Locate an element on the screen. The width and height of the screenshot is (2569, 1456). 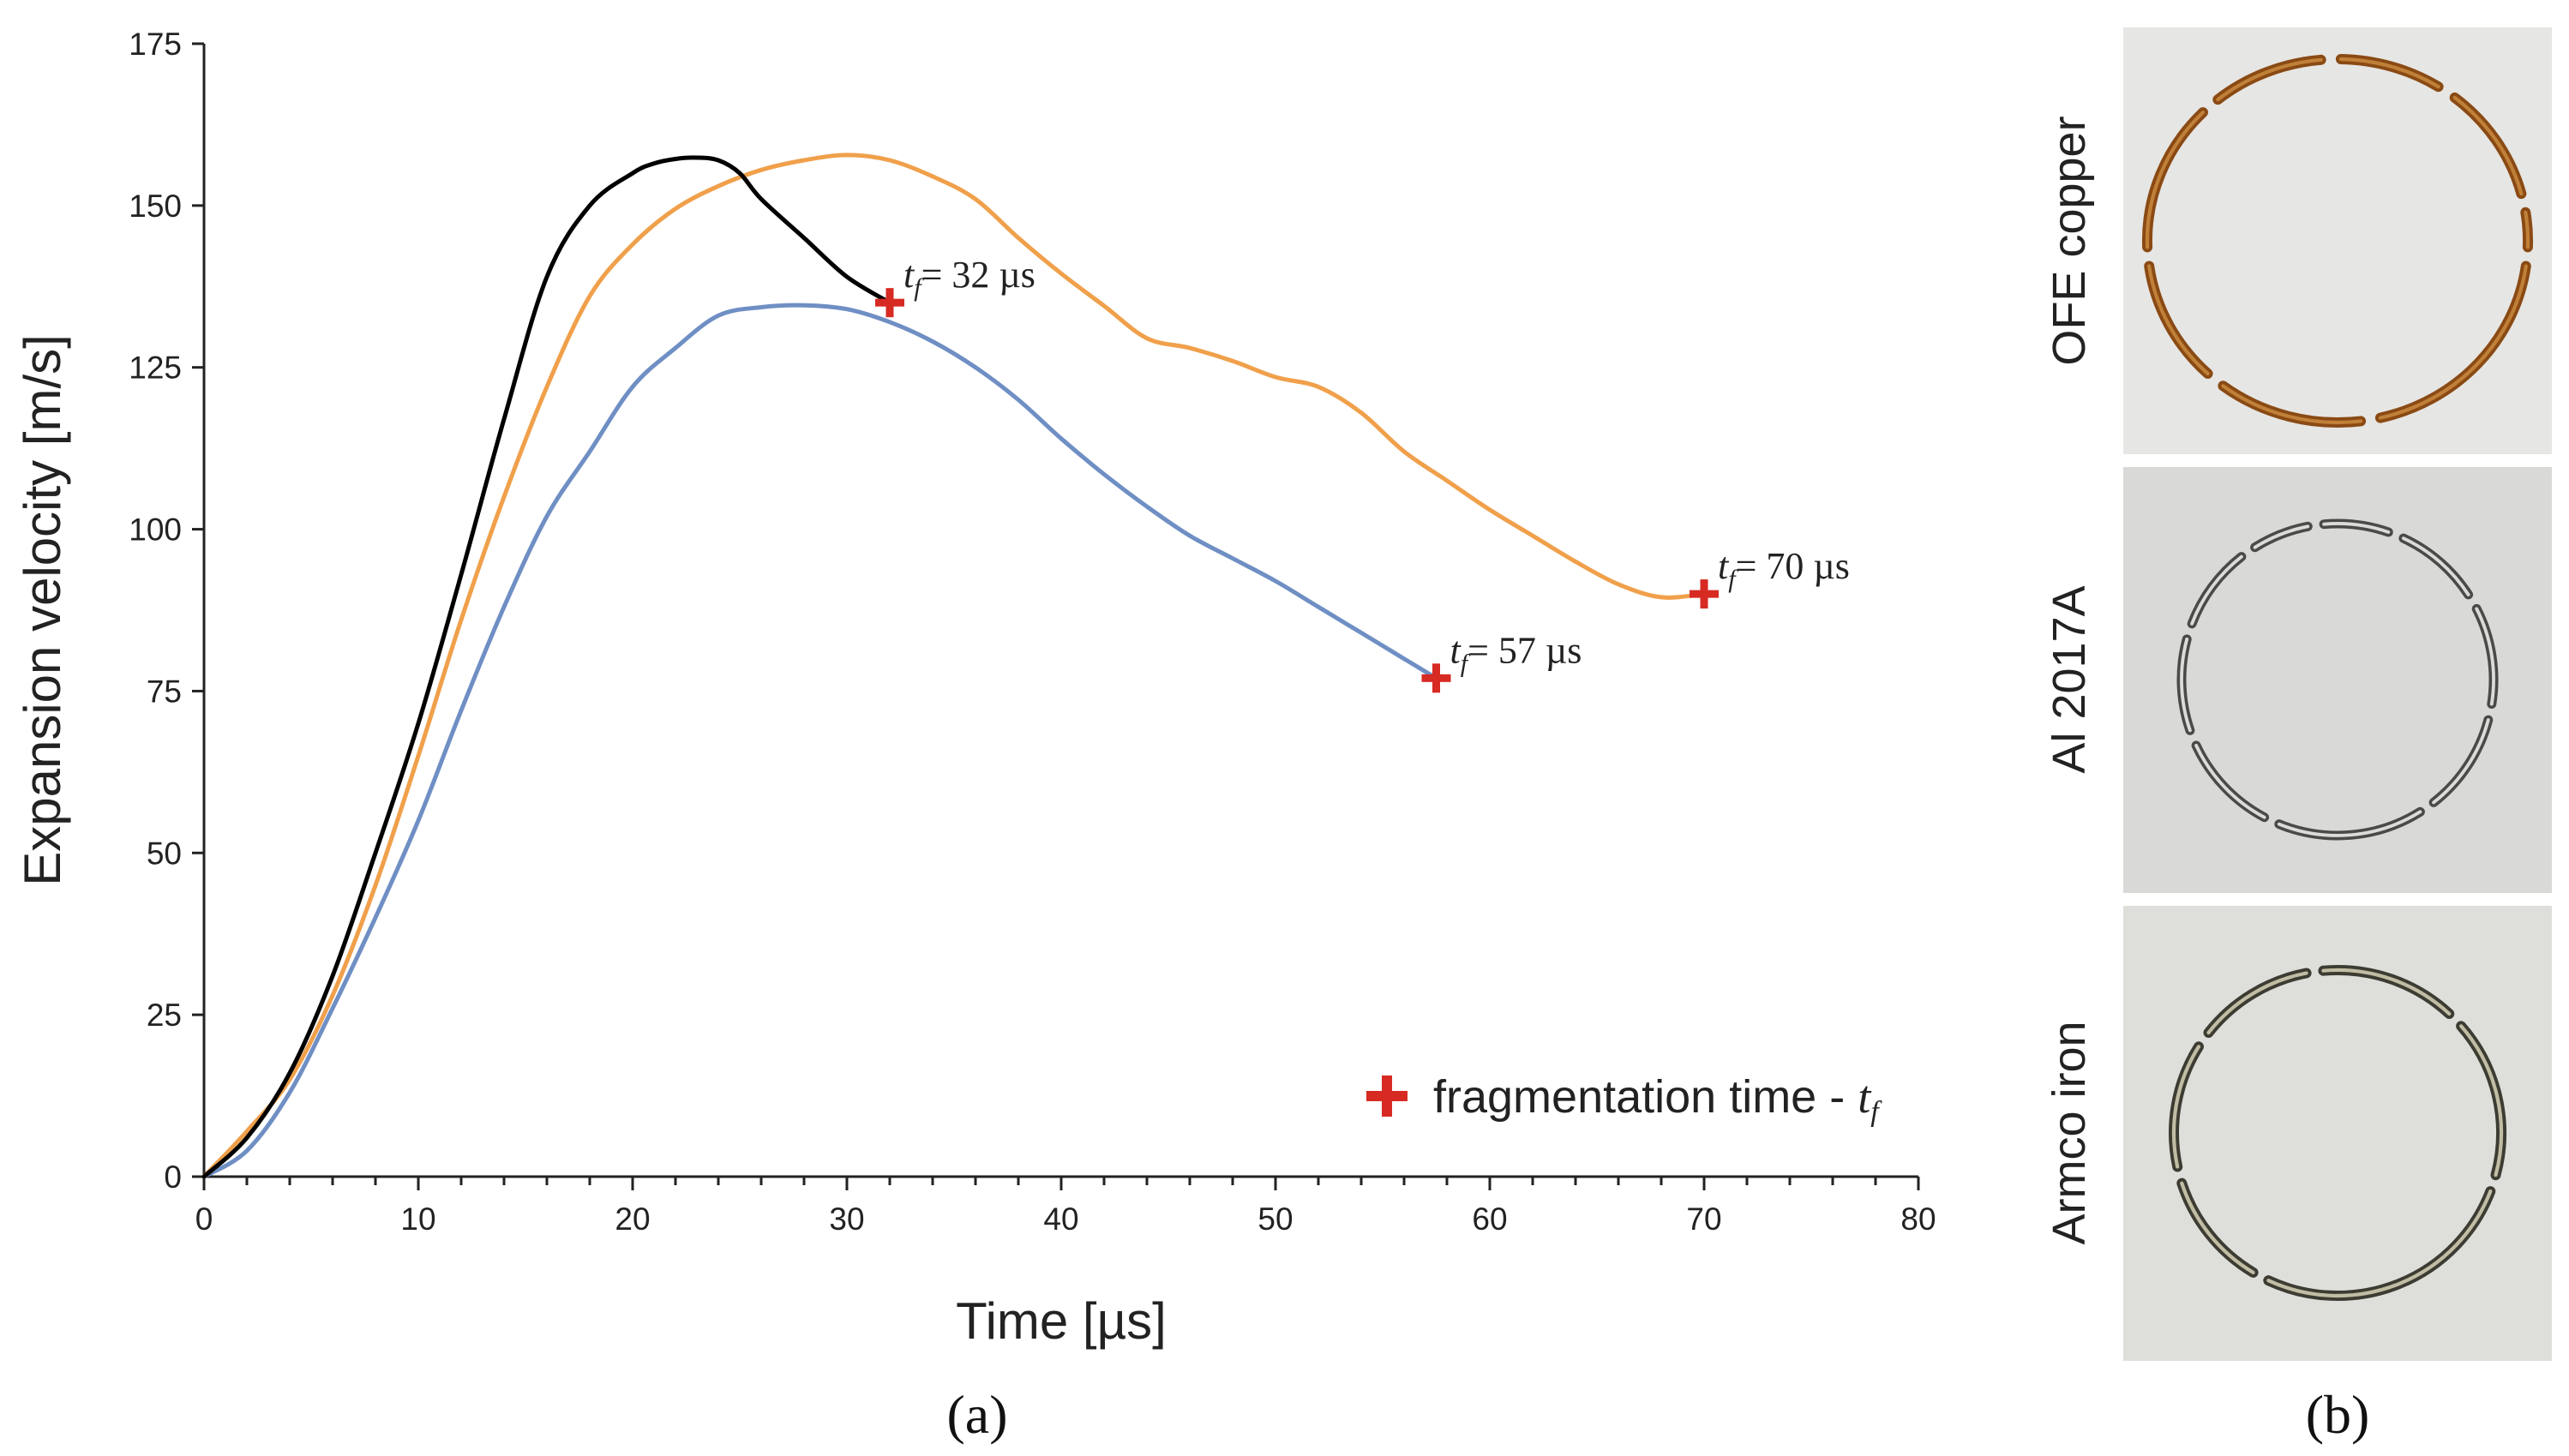
y-tick-label: 100 is located at coordinates (155, 530).